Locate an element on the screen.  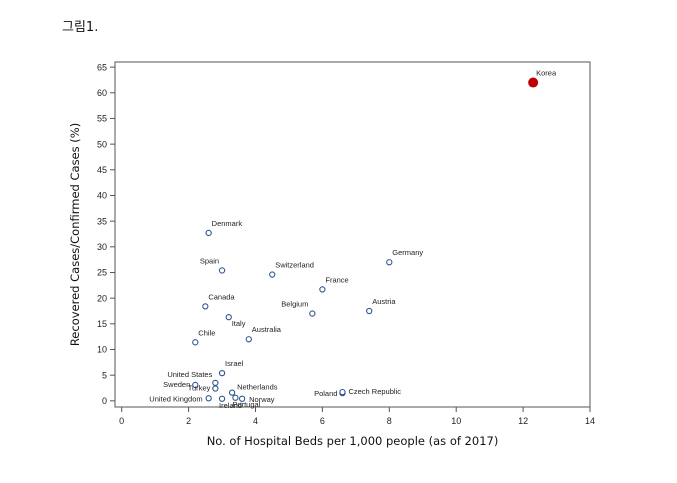
label-united-kingdom: United Kingdom is located at coordinates (175, 398).